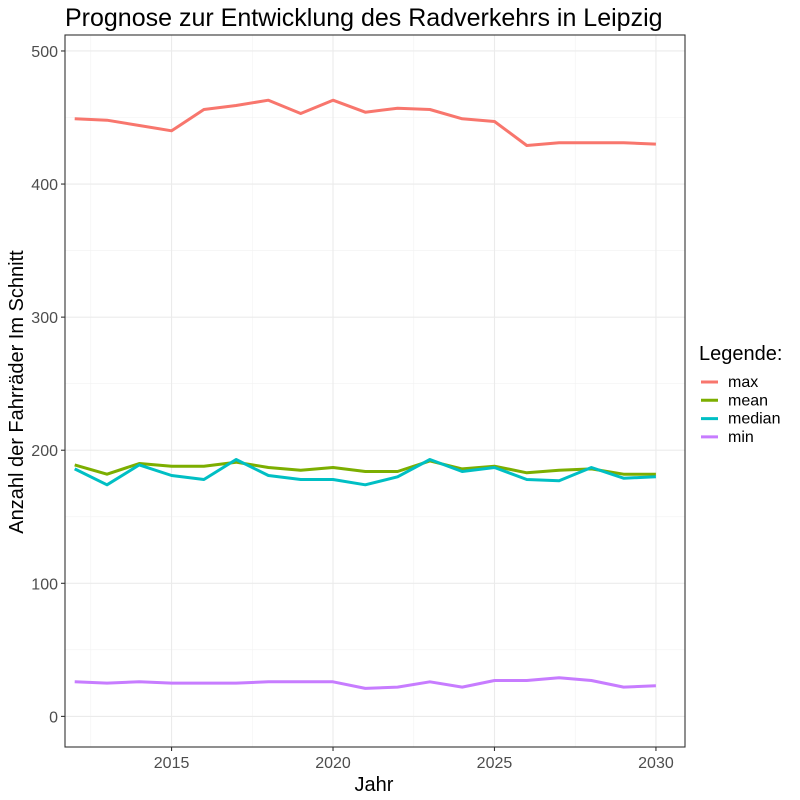  What do you see at coordinates (748, 400) in the screenshot?
I see `legend-label-mean: mean` at bounding box center [748, 400].